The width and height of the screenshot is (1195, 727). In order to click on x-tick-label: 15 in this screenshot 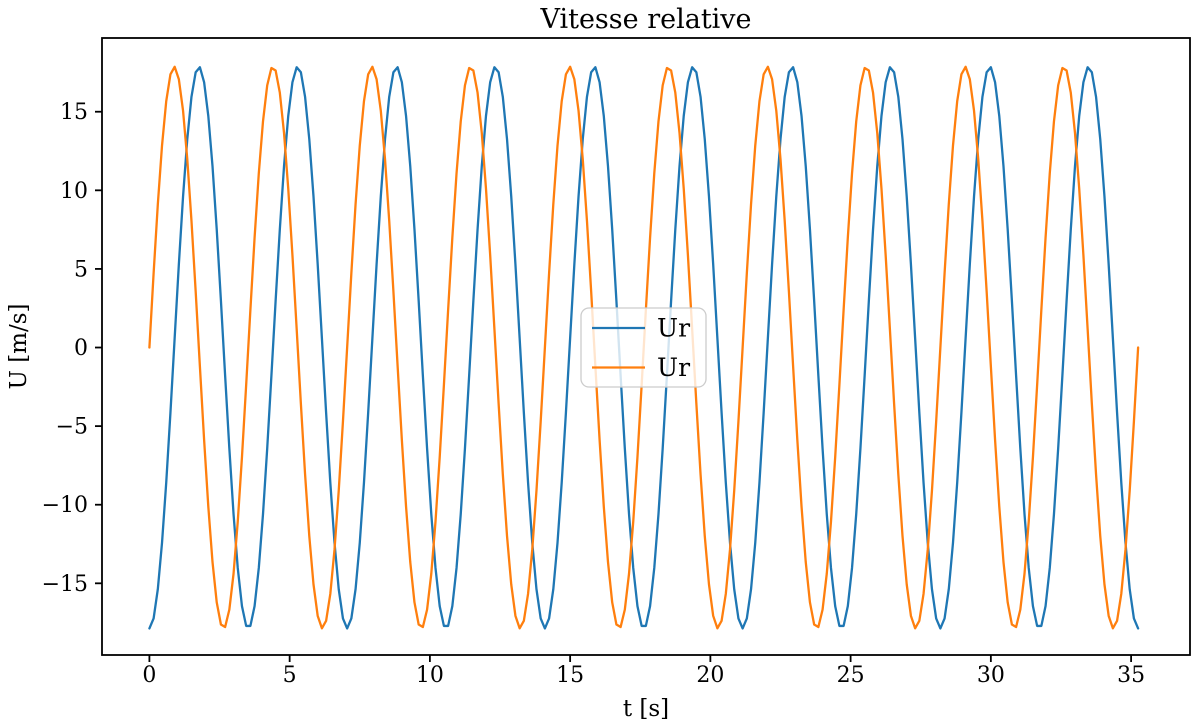, I will do `click(570, 675)`.